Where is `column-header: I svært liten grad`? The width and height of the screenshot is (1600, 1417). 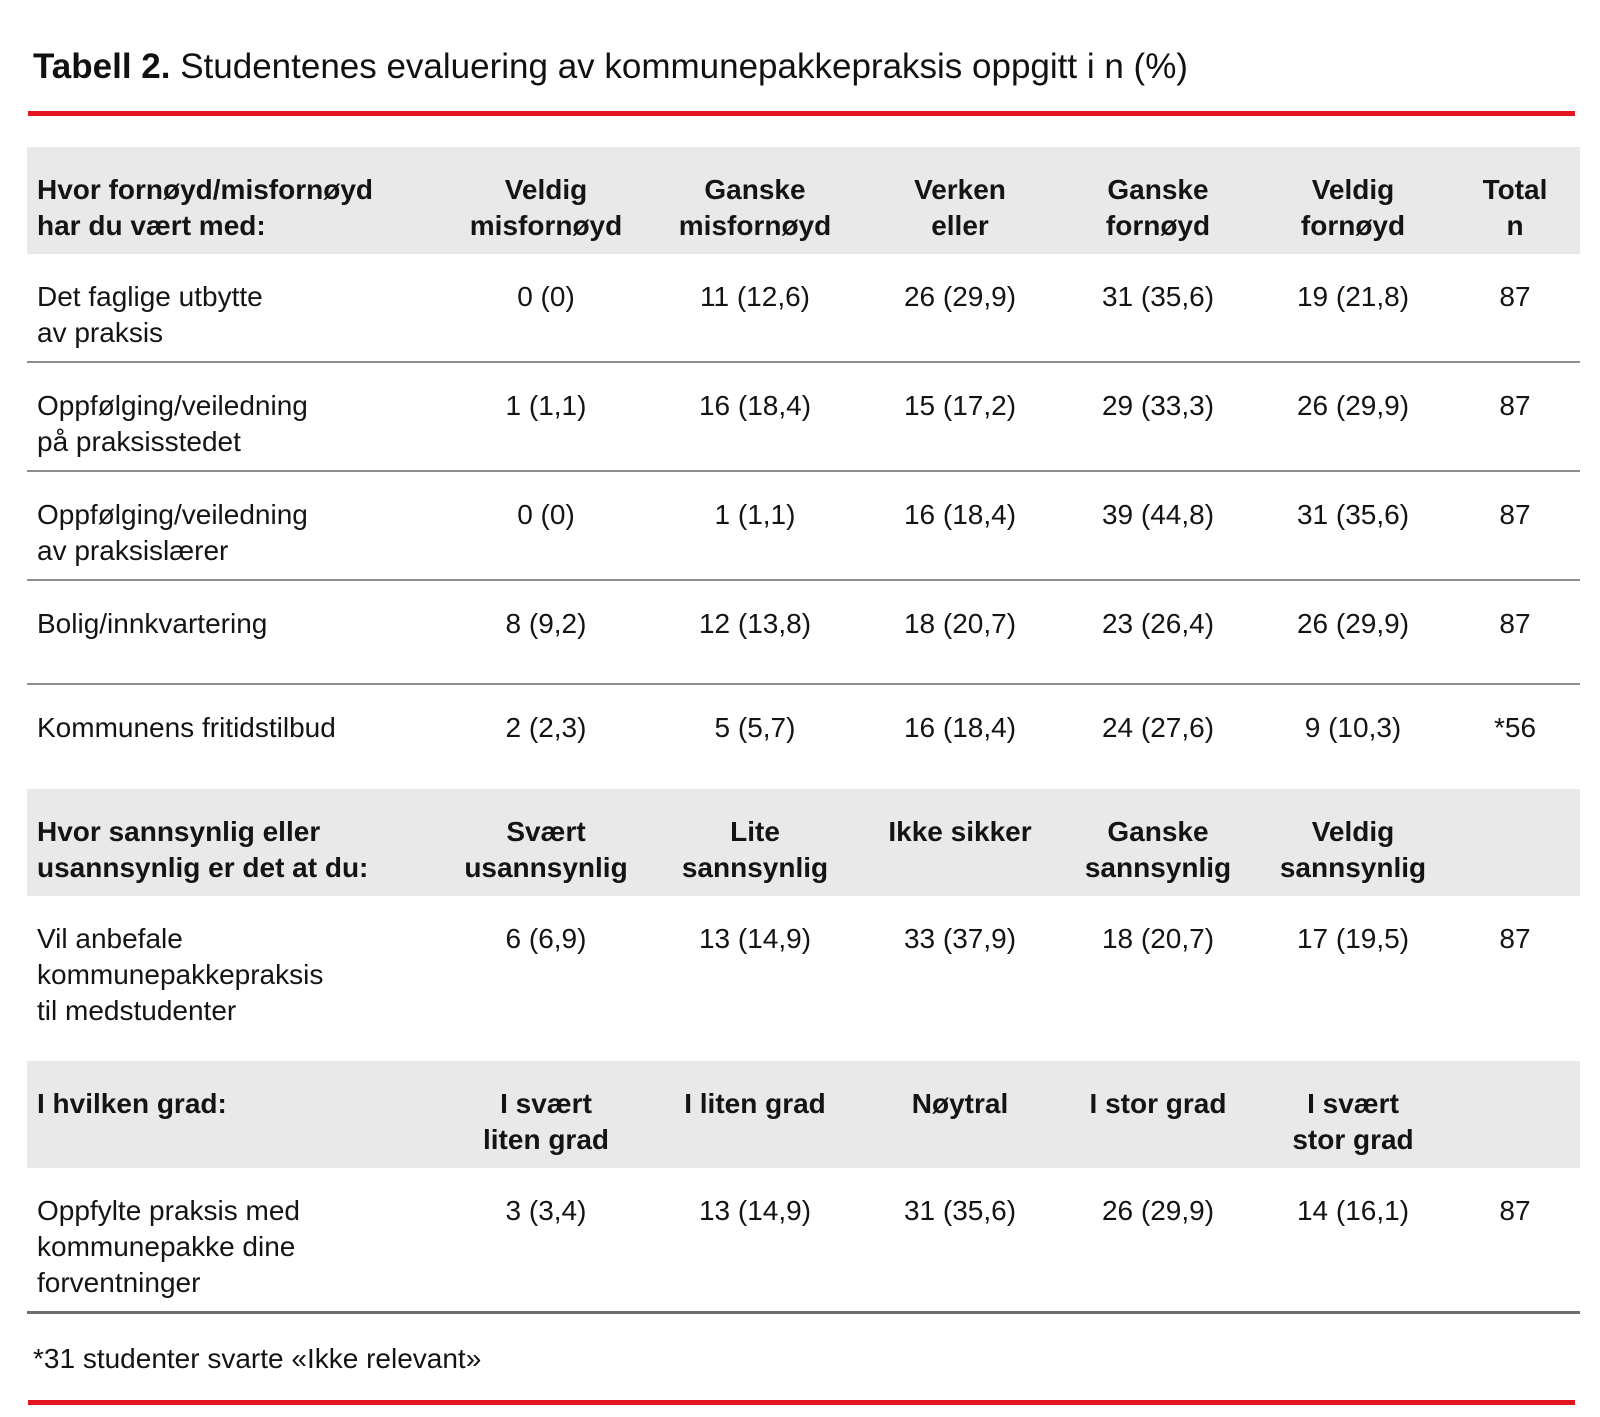 column-header: I svært liten grad is located at coordinates (546, 1114).